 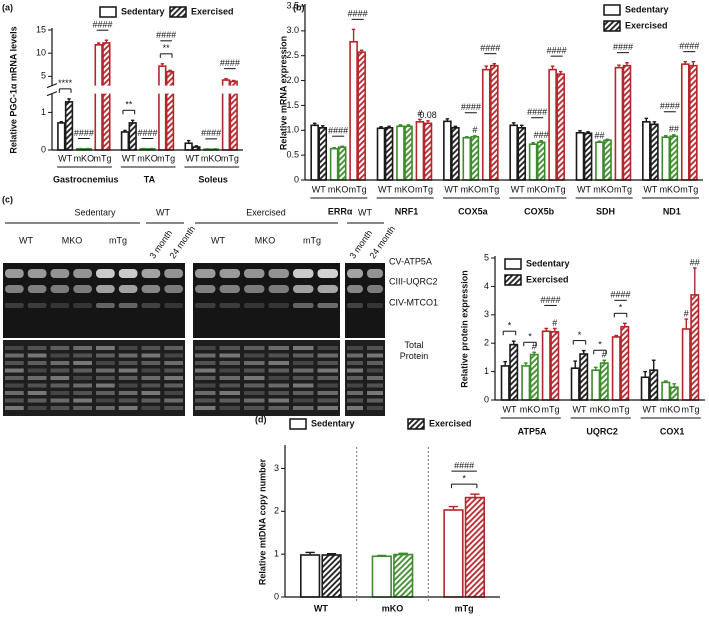 What do you see at coordinates (212, 11) in the screenshot?
I see `legend-label: Exercised` at bounding box center [212, 11].